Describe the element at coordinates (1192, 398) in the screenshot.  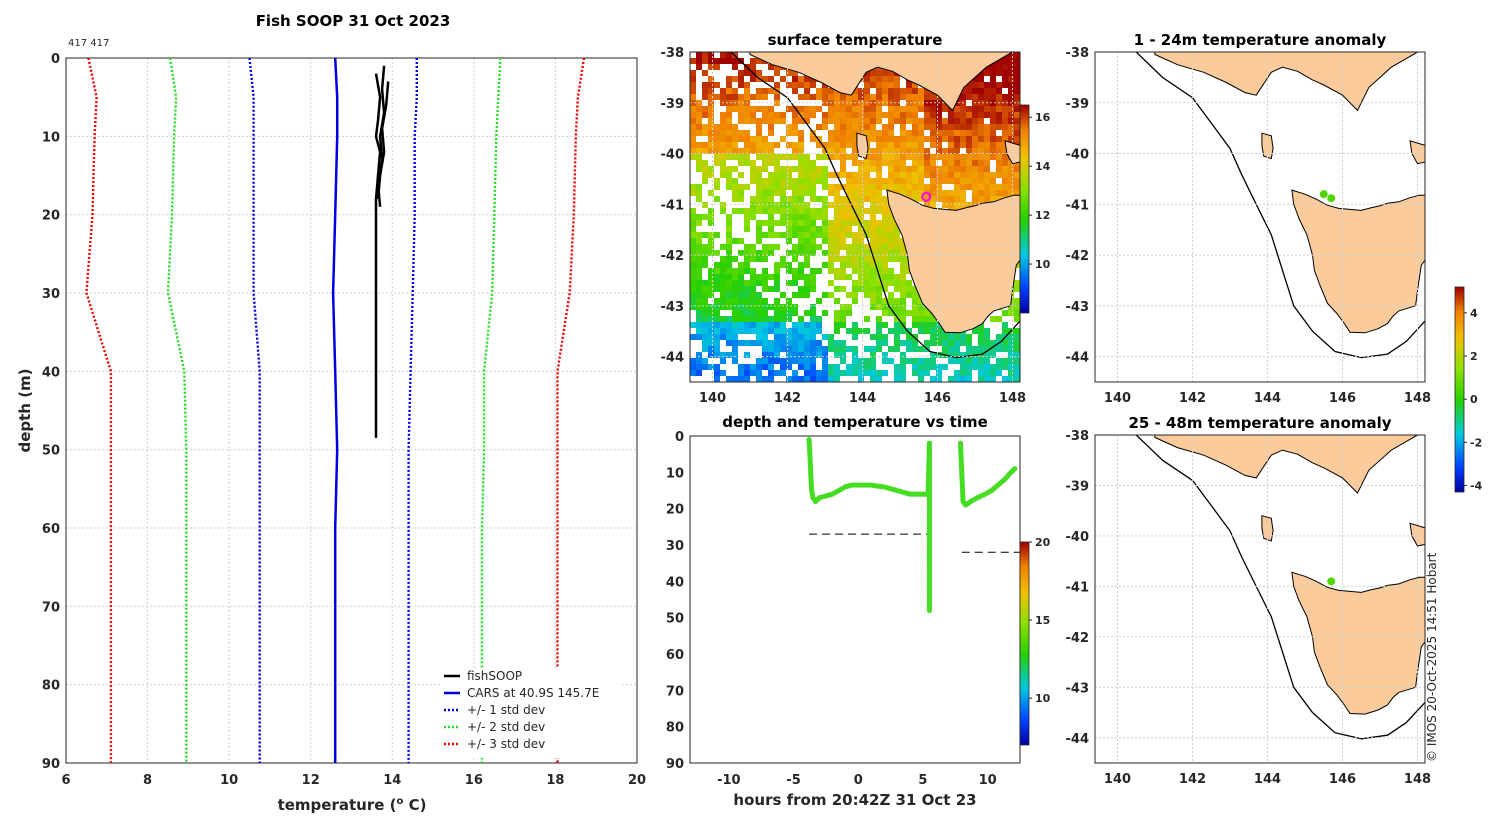
I see `x-tick-label: 142` at that location.